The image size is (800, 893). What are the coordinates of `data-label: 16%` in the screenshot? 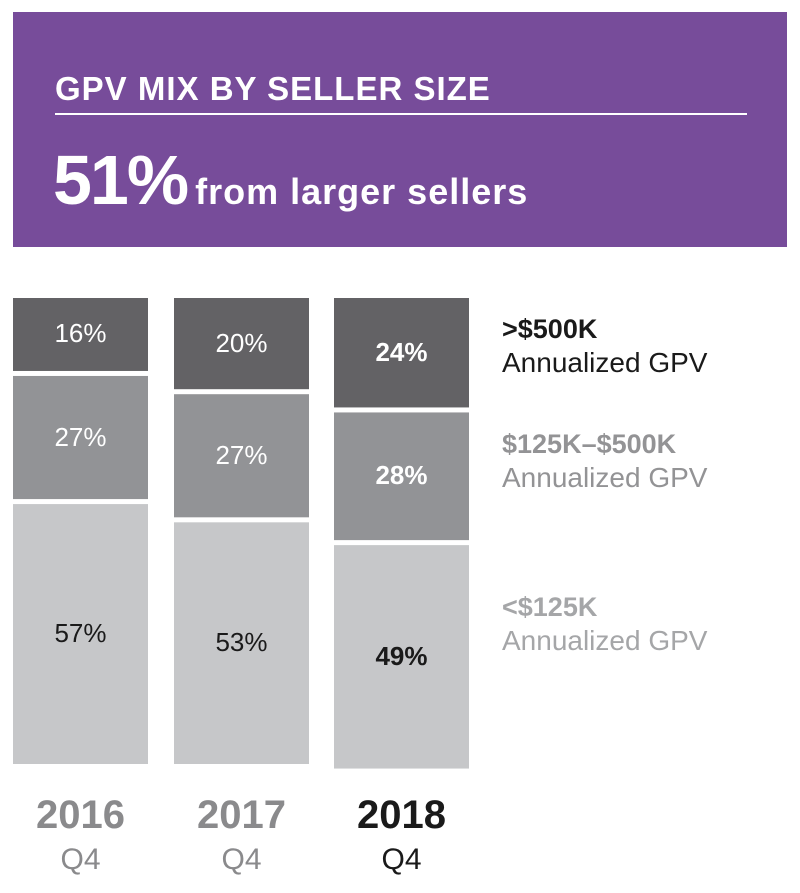 It's located at (80, 333).